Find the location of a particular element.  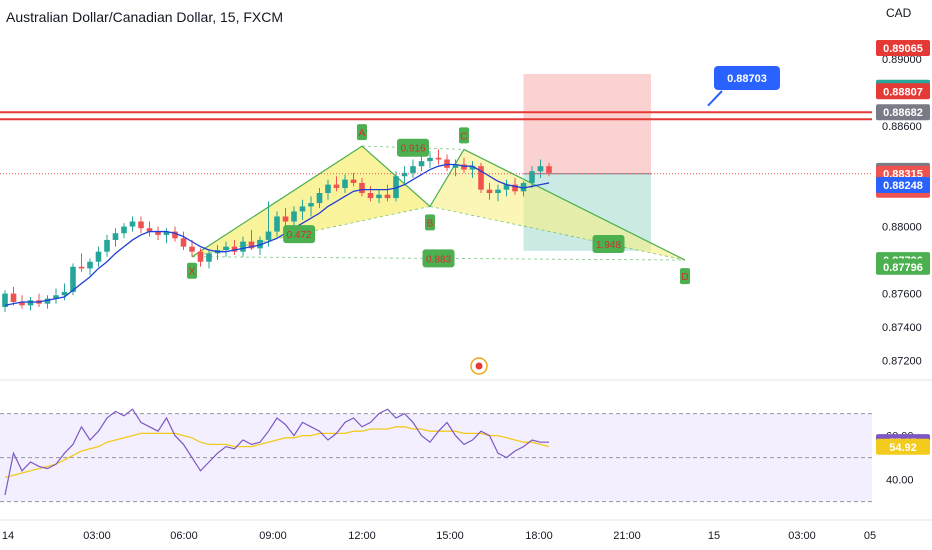

time-tick: 09:00 is located at coordinates (273, 536).